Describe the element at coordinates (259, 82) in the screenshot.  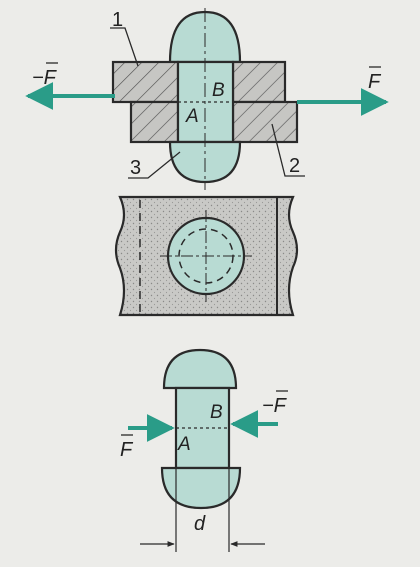
I see `plate-1-right` at that location.